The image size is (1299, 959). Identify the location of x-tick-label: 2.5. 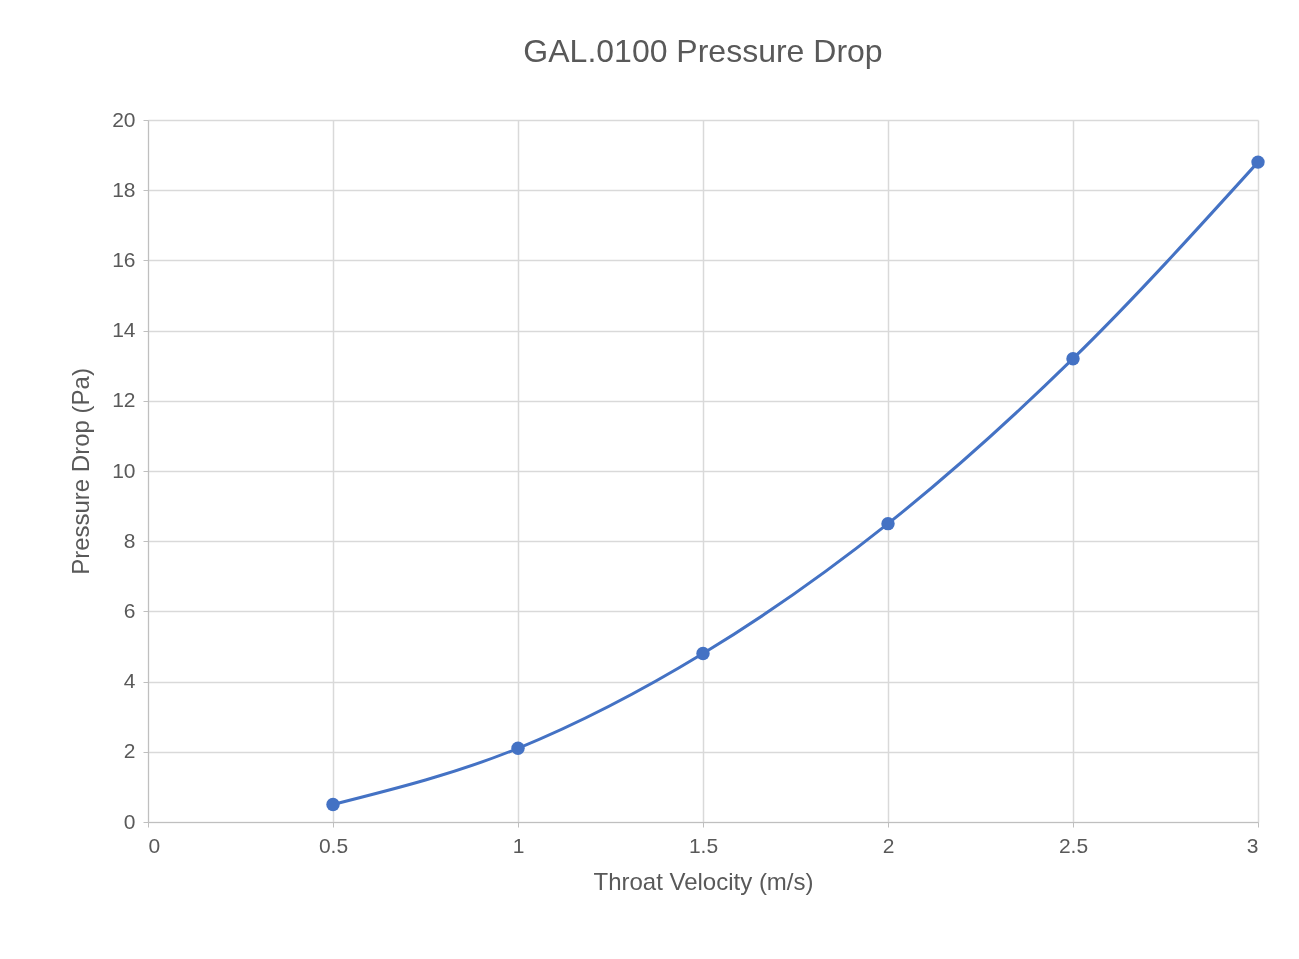
(1073, 845).